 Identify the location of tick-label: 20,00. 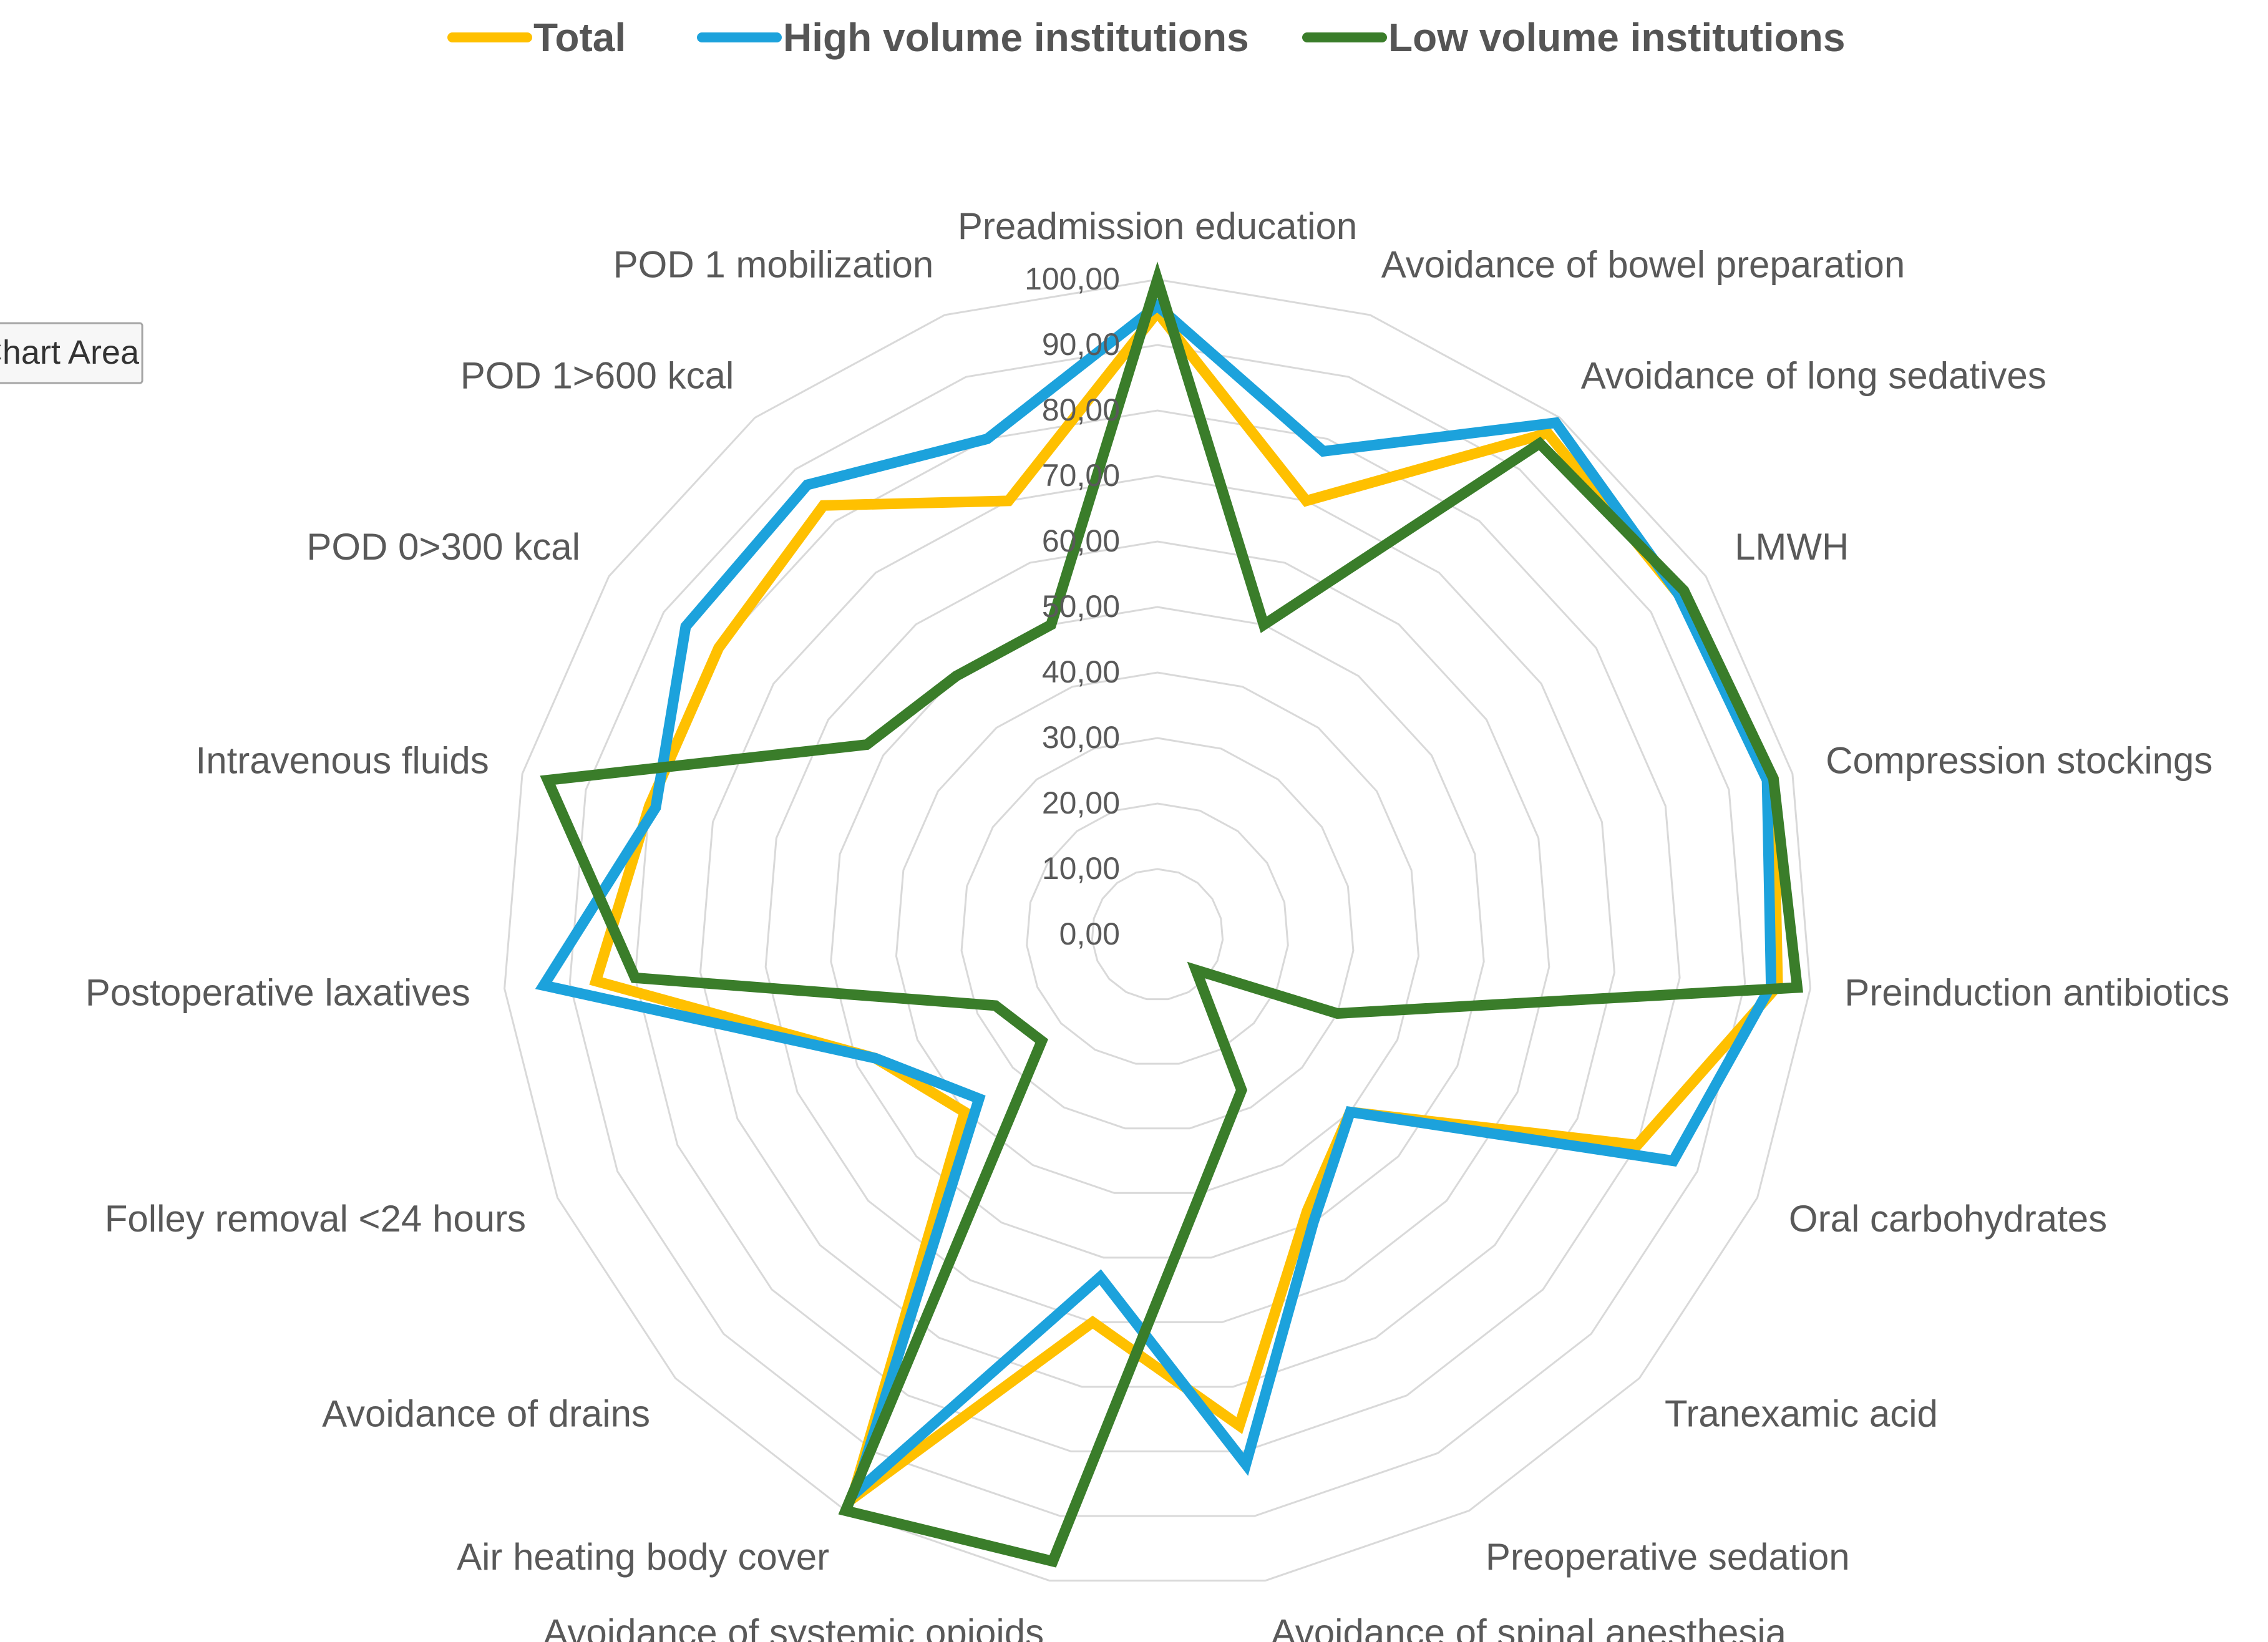
(1081, 802).